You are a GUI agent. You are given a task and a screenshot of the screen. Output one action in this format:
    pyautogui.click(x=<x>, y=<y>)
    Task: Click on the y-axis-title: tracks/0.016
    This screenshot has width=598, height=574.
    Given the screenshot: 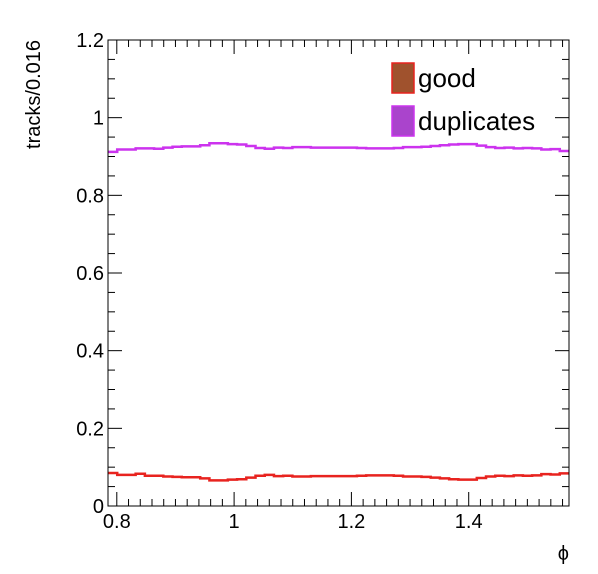 What is the action you would take?
    pyautogui.click(x=34, y=94)
    